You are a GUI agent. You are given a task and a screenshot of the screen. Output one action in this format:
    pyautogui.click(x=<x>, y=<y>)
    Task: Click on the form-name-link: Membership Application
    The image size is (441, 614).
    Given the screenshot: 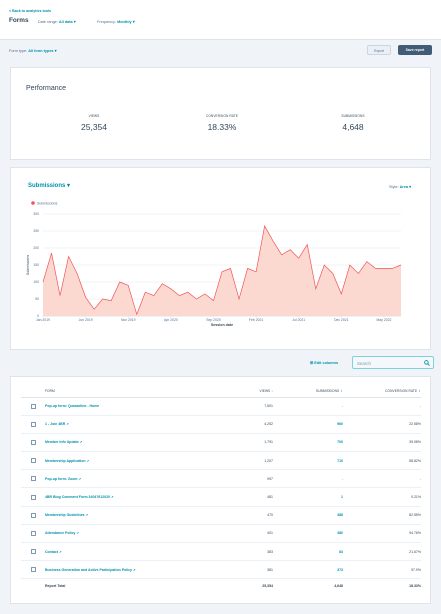 What is the action you would take?
    pyautogui.click(x=65, y=460)
    